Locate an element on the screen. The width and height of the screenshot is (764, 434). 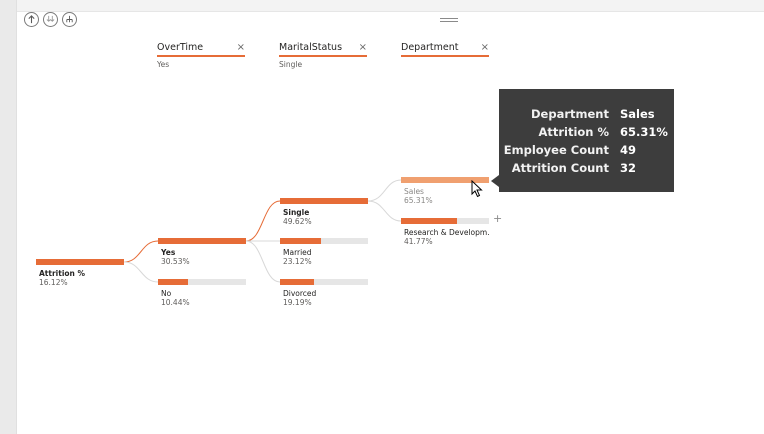
node-value: 16.12% is located at coordinates (53, 282).